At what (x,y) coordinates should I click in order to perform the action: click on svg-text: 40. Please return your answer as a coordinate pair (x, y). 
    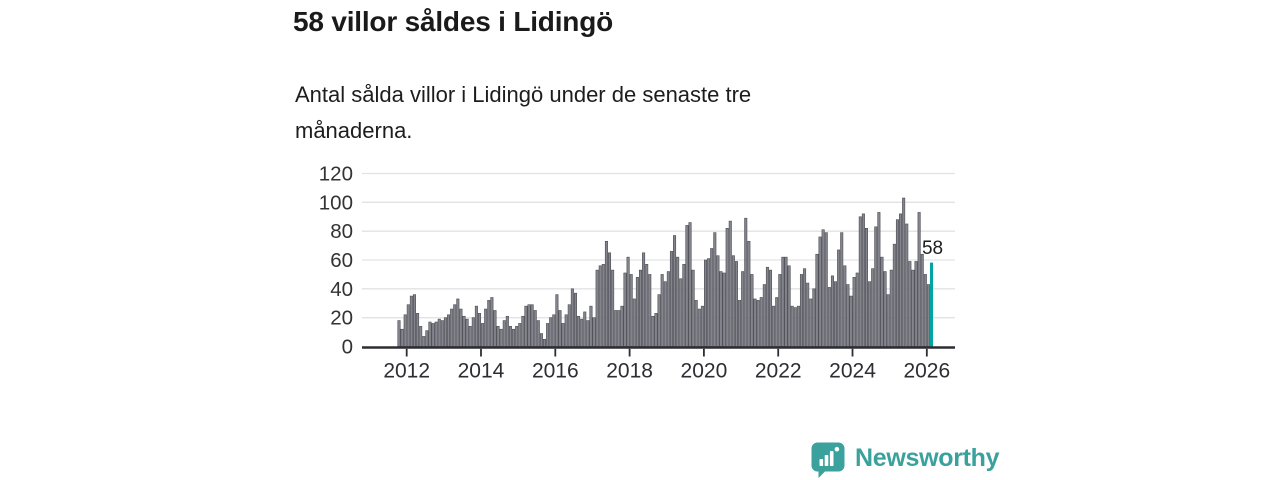
    Looking at the image, I should click on (341, 289).